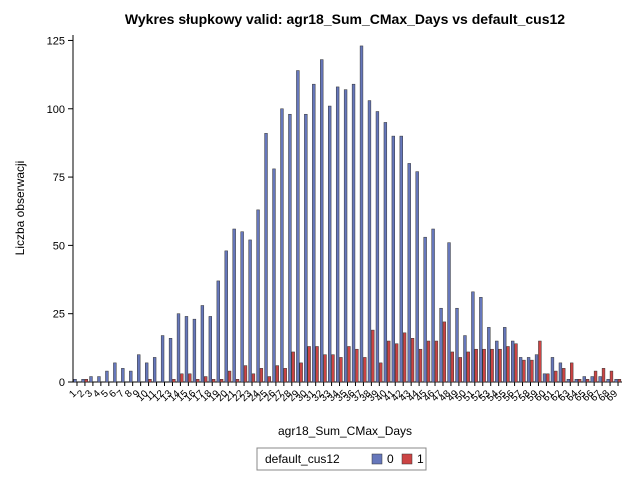 The width and height of the screenshot is (640, 480). I want to click on y-tick-label: 50, so click(59, 246).